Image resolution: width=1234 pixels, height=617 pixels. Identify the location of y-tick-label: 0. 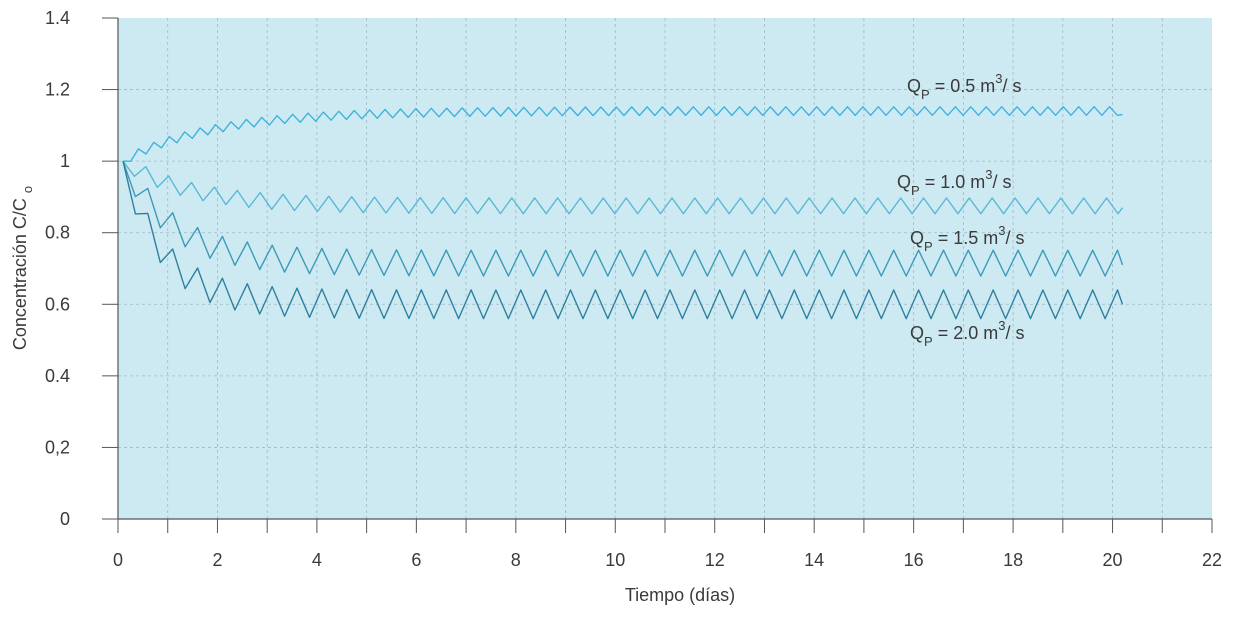
(65, 519).